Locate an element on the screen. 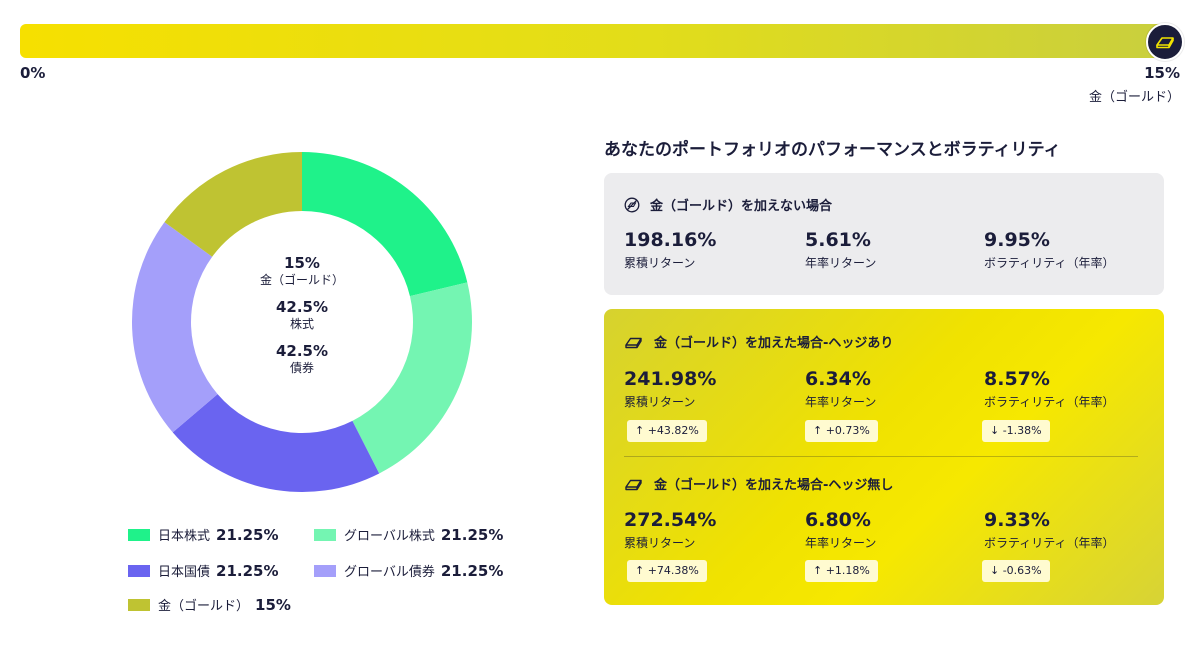 This screenshot has height=653, width=1200. legend-name: グローバル債券 is located at coordinates (389, 572).